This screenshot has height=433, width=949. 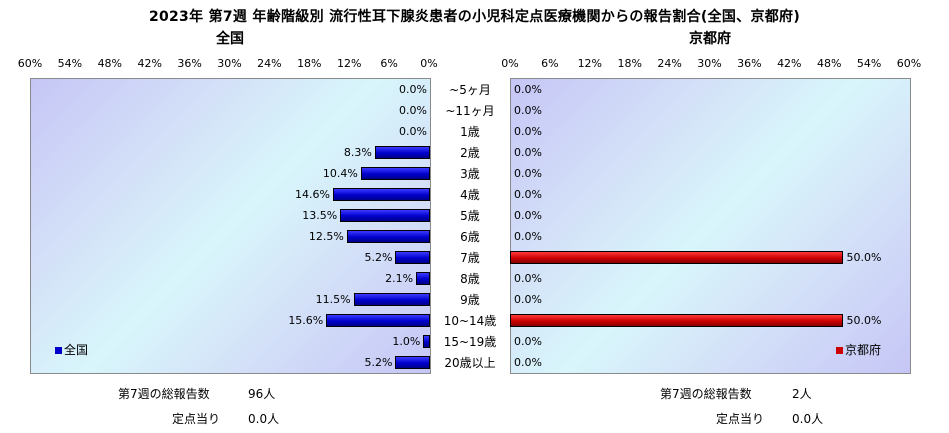 I want to click on national-x-tick: 42%, so click(x=149, y=63).